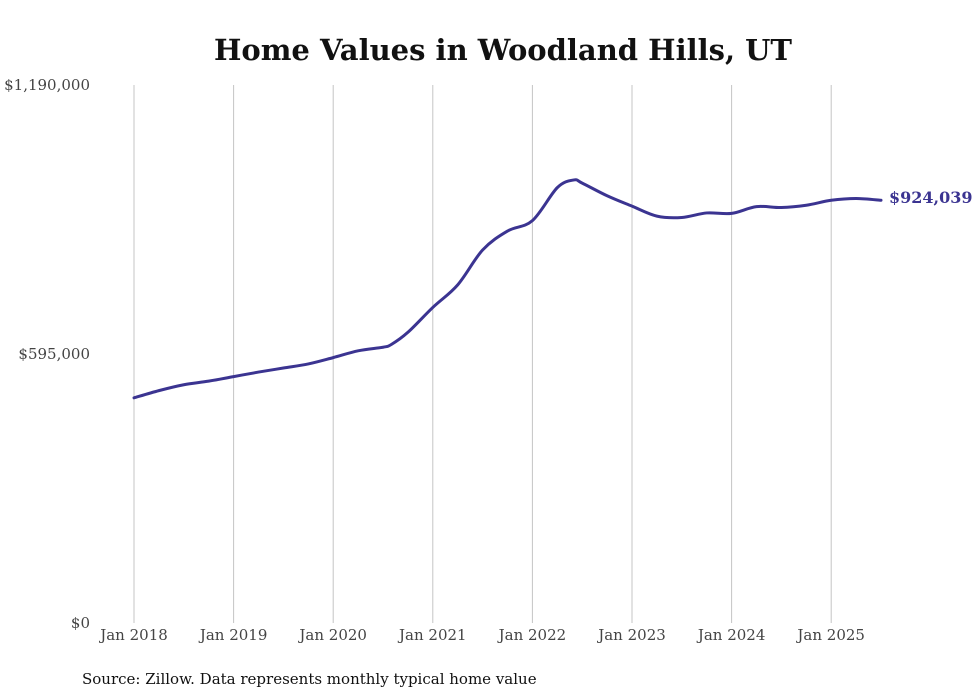 The height and width of the screenshot is (699, 980). What do you see at coordinates (631, 635) in the screenshot?
I see `x-tick-label: Jan 2023` at bounding box center [631, 635].